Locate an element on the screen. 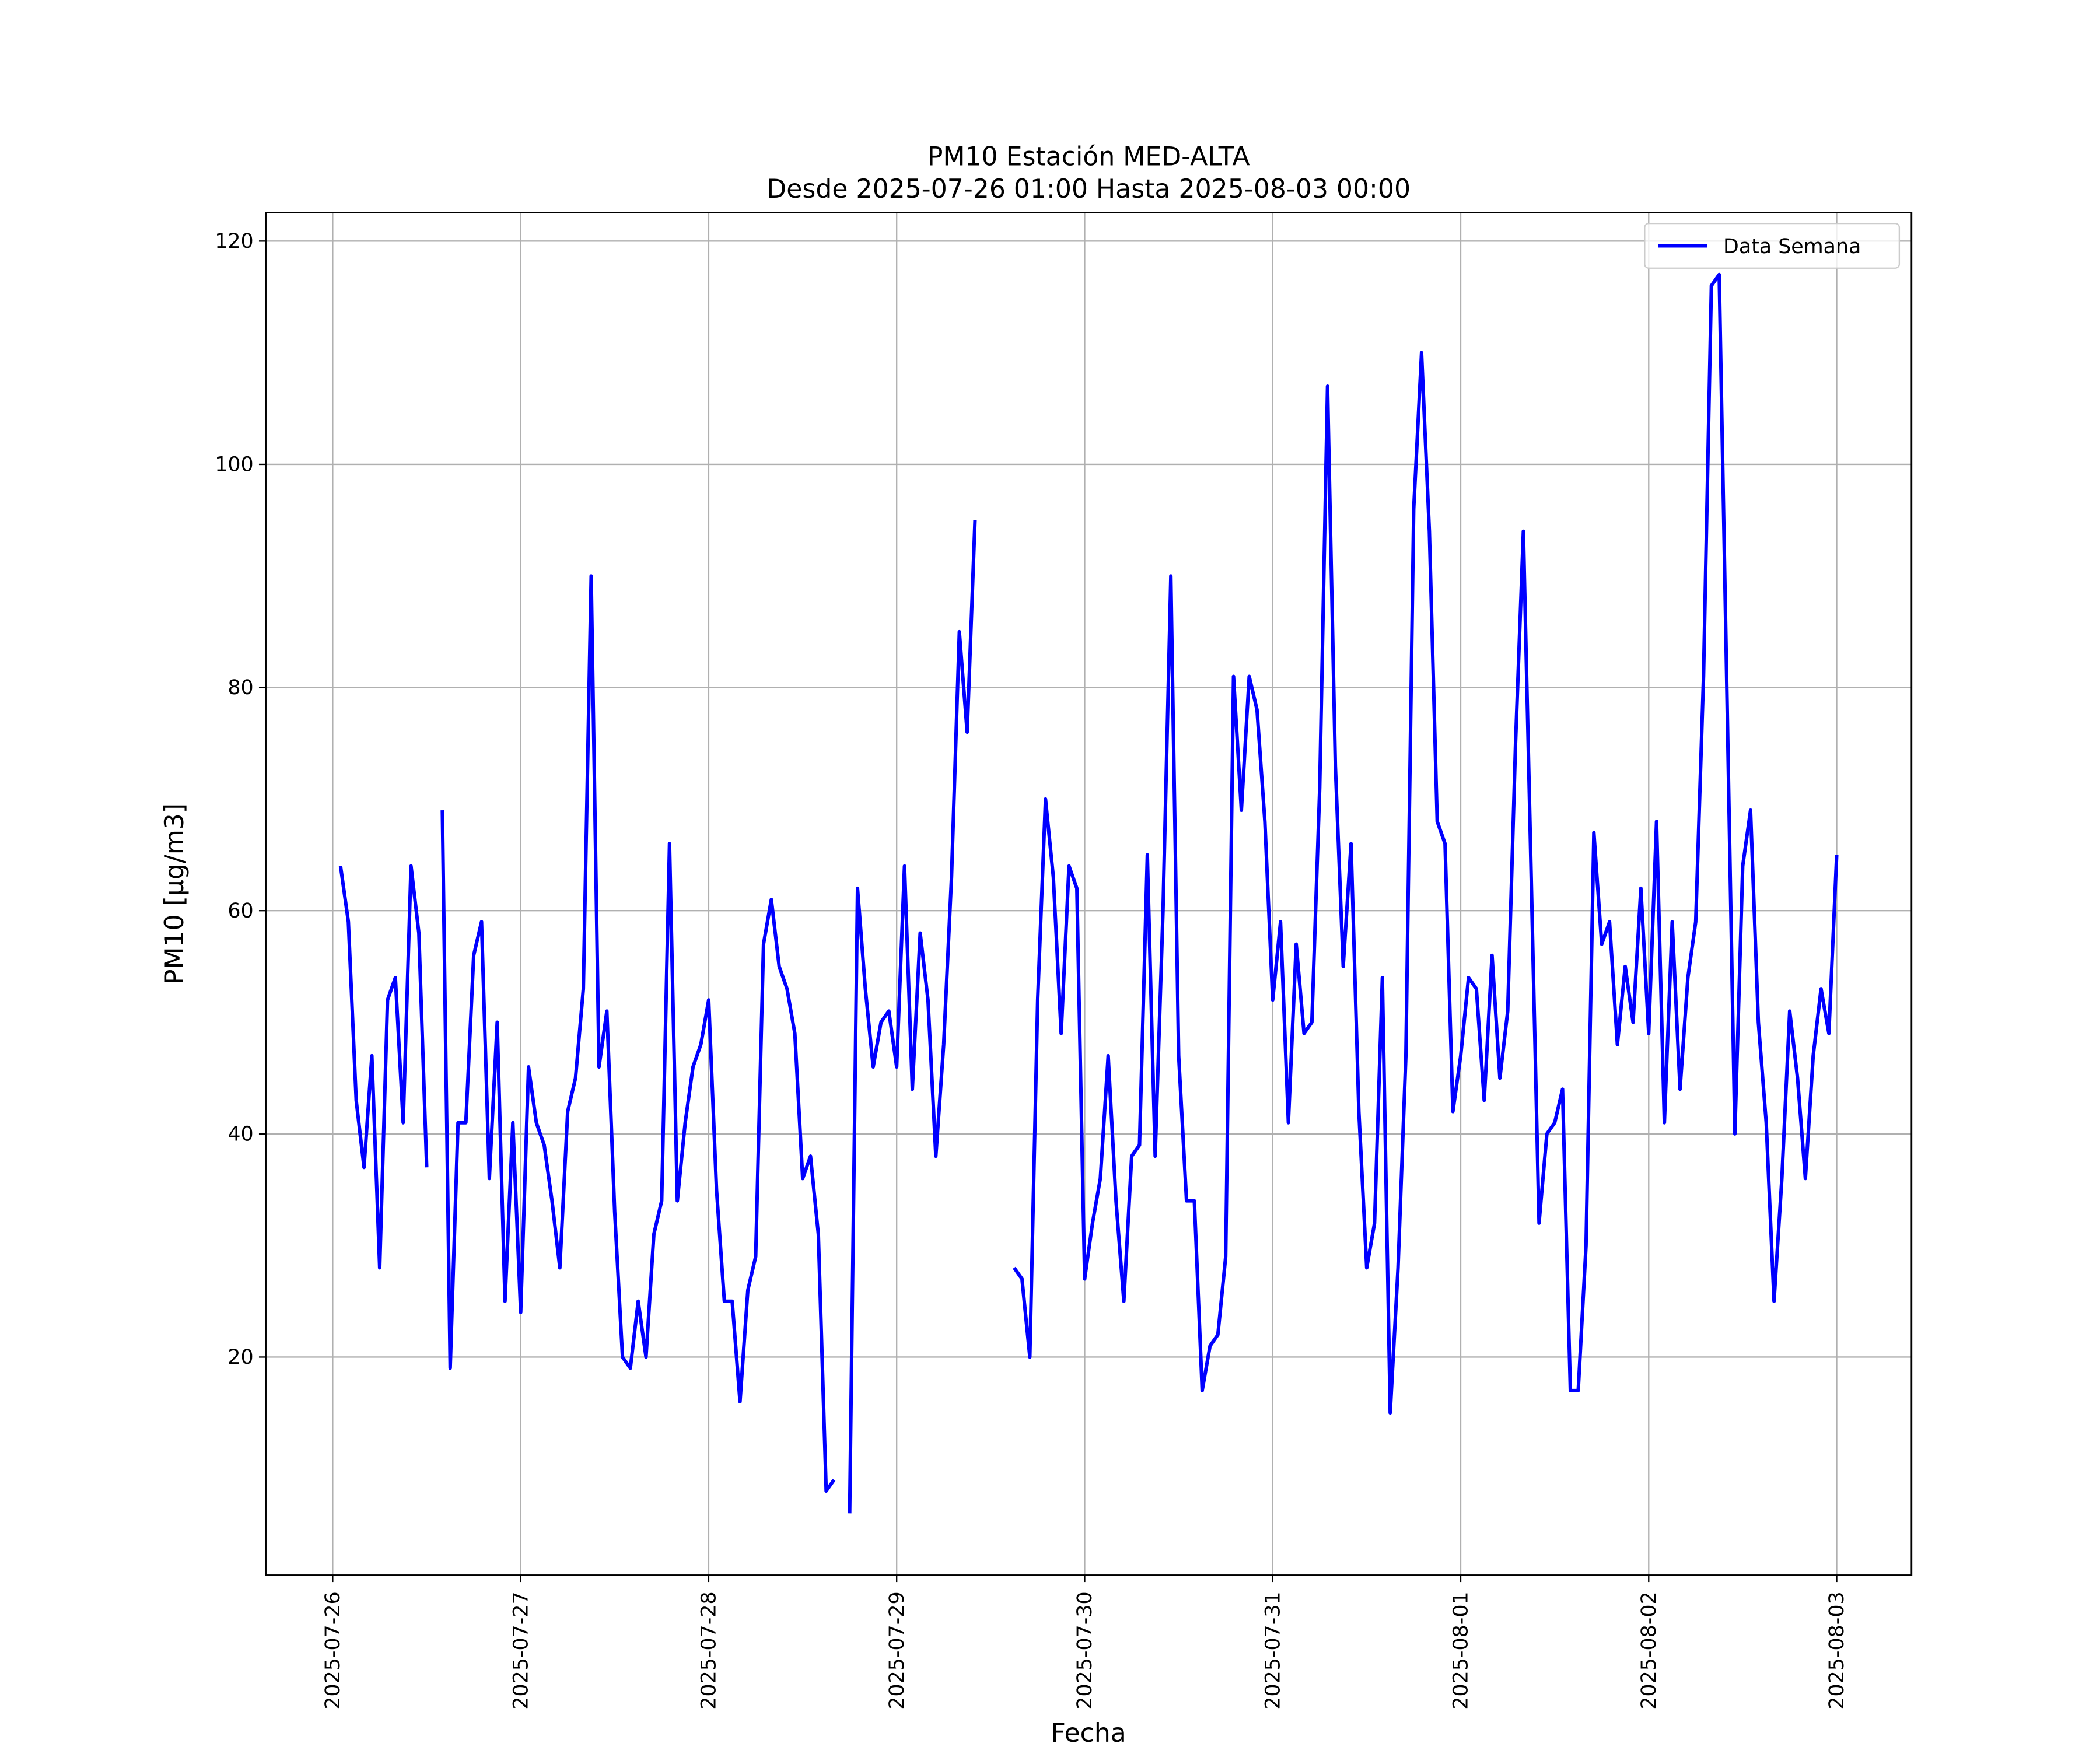 The height and width of the screenshot is (1750, 2100). x-axis-label: Fecha is located at coordinates (1088, 1733).